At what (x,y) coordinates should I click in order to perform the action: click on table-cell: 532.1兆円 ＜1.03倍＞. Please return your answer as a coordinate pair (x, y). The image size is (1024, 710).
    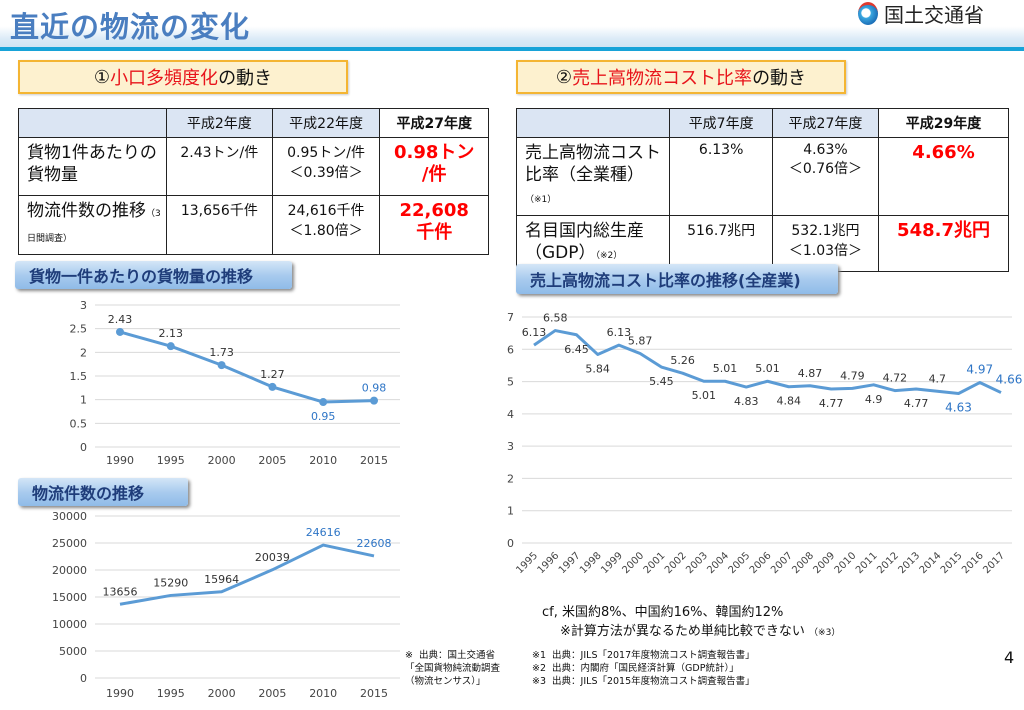
    Looking at the image, I should click on (825, 243).